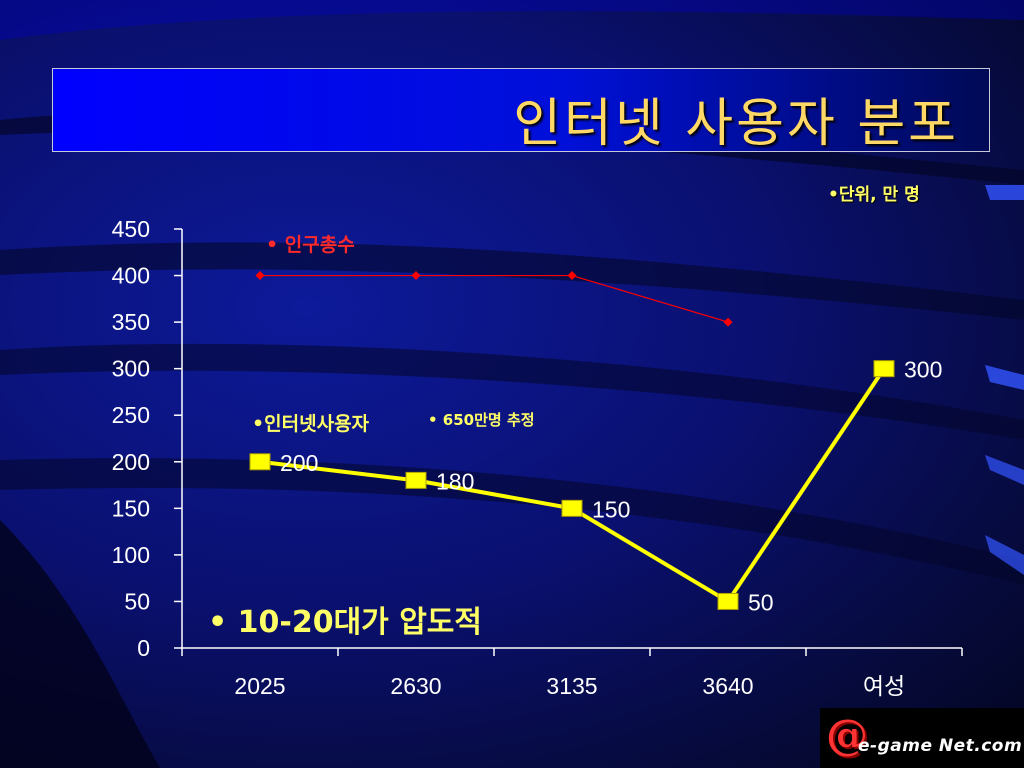 This screenshot has width=1024, height=768. Describe the element at coordinates (259, 686) in the screenshot. I see `x-tick-label: 2025` at that location.